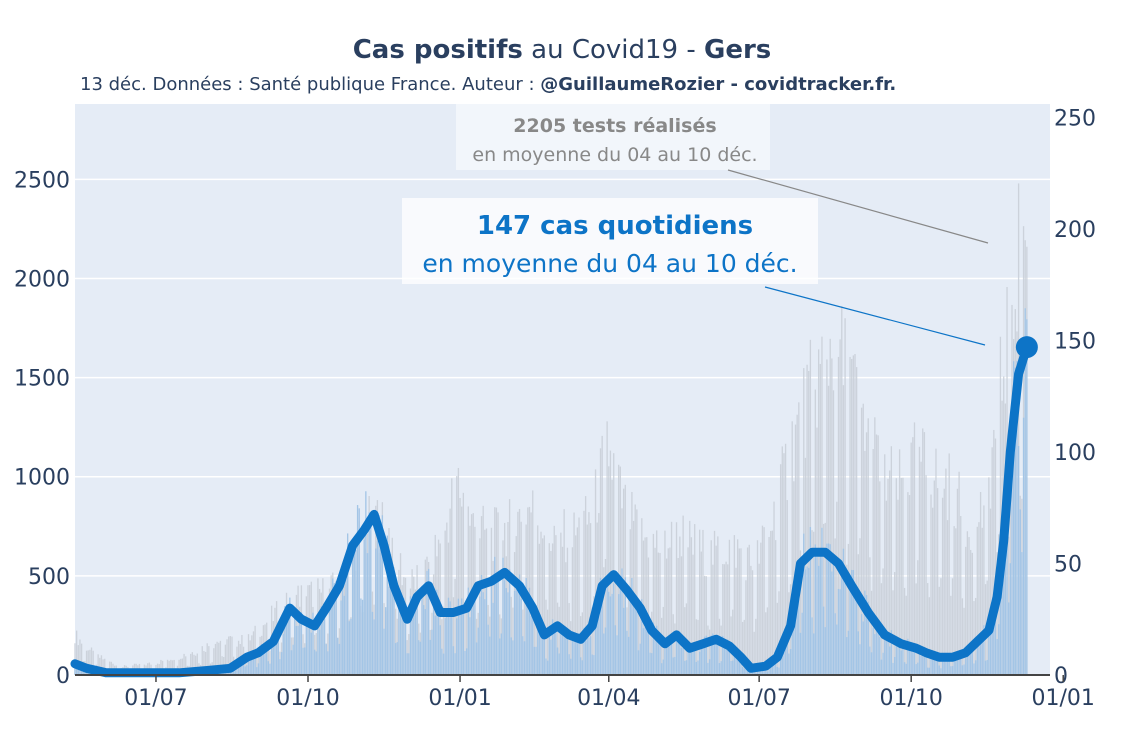 This screenshot has height=750, width=1125. Describe the element at coordinates (1075, 118) in the screenshot. I see `y-right-tick-label: 250` at that location.